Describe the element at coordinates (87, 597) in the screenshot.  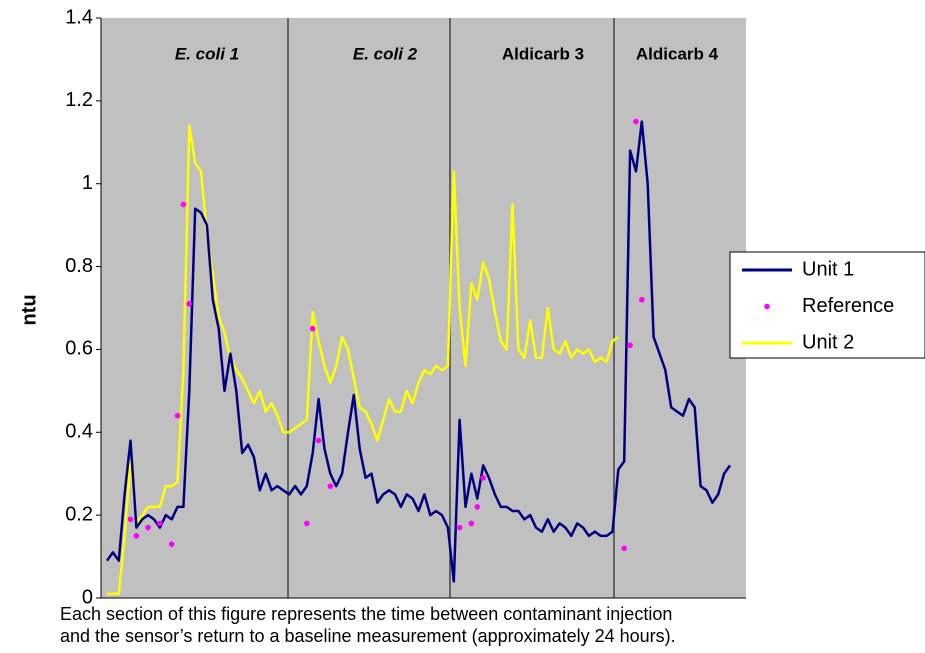
I see `y-tick-label: 0` at that location.